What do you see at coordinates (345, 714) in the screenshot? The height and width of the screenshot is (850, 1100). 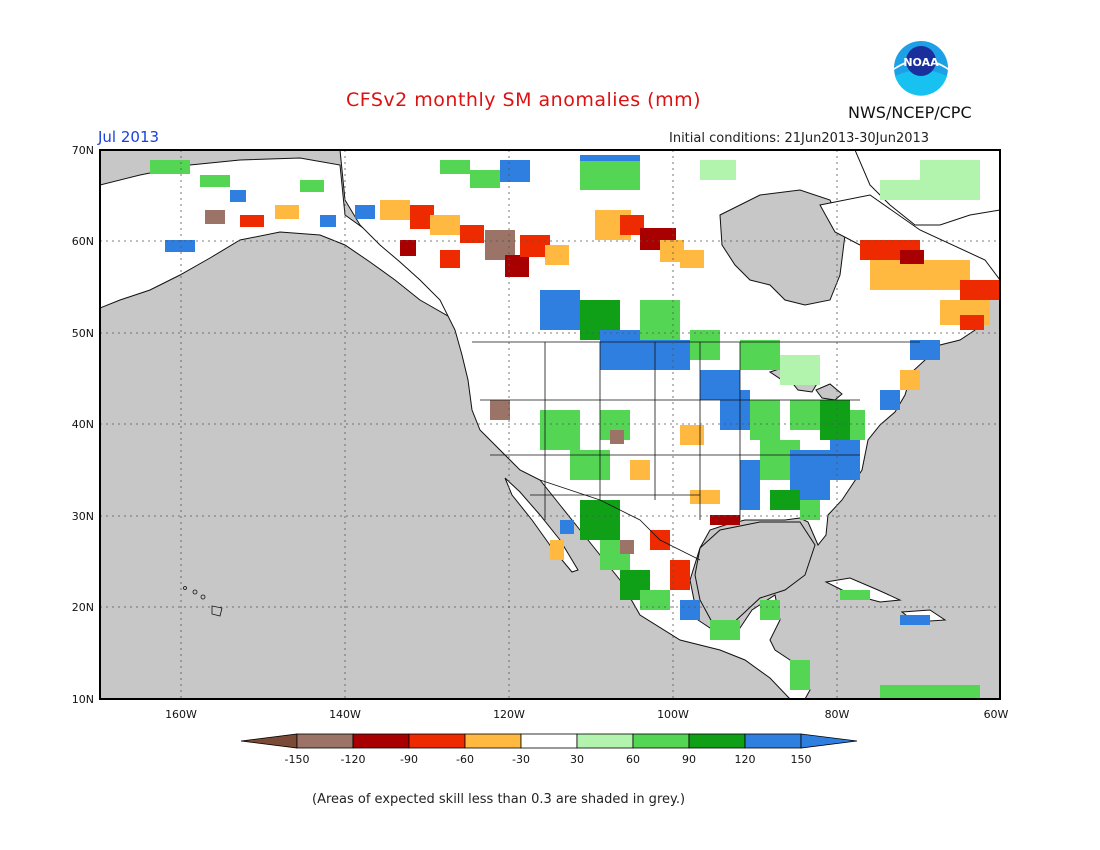 I see `lon-label: 140W` at bounding box center [345, 714].